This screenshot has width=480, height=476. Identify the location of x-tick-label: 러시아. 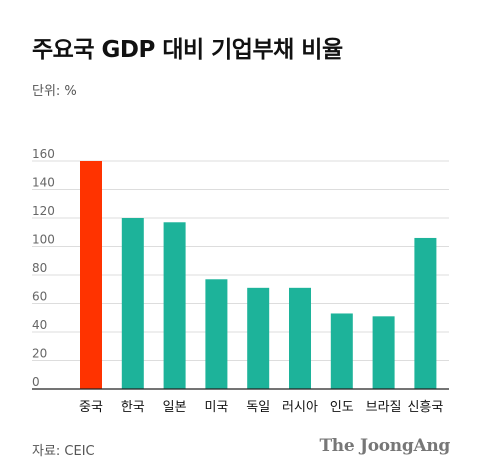
(300, 407).